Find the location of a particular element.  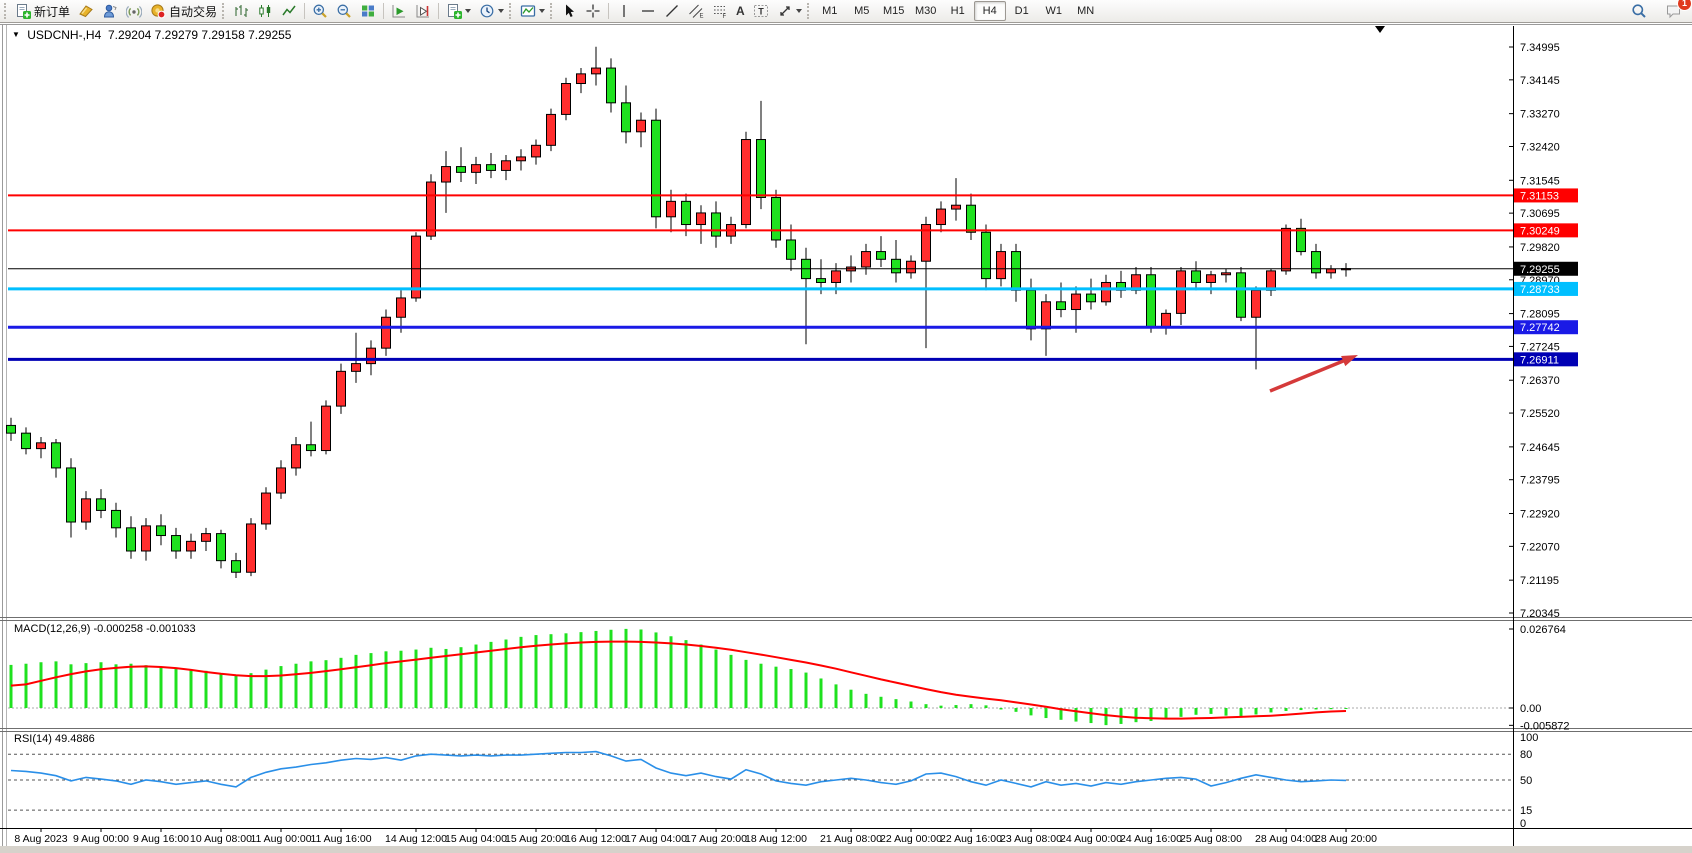

autotrade-icon is located at coordinates (158, 11).